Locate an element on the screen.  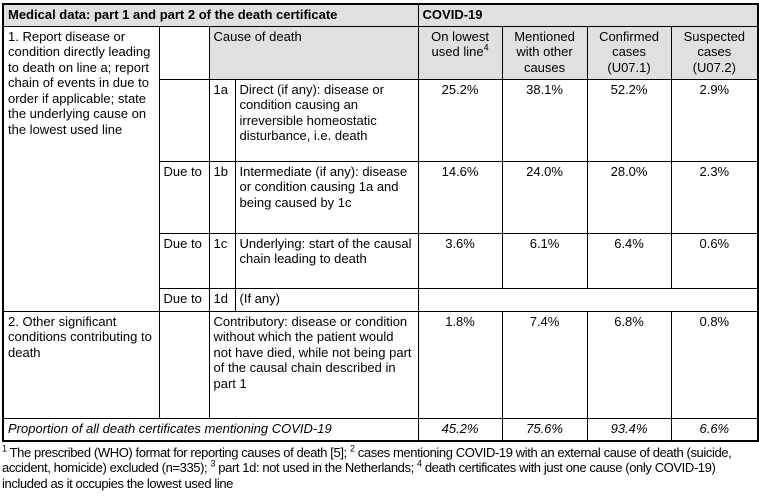
table-row: Due to 1d (If any) is located at coordinates (381, 299).